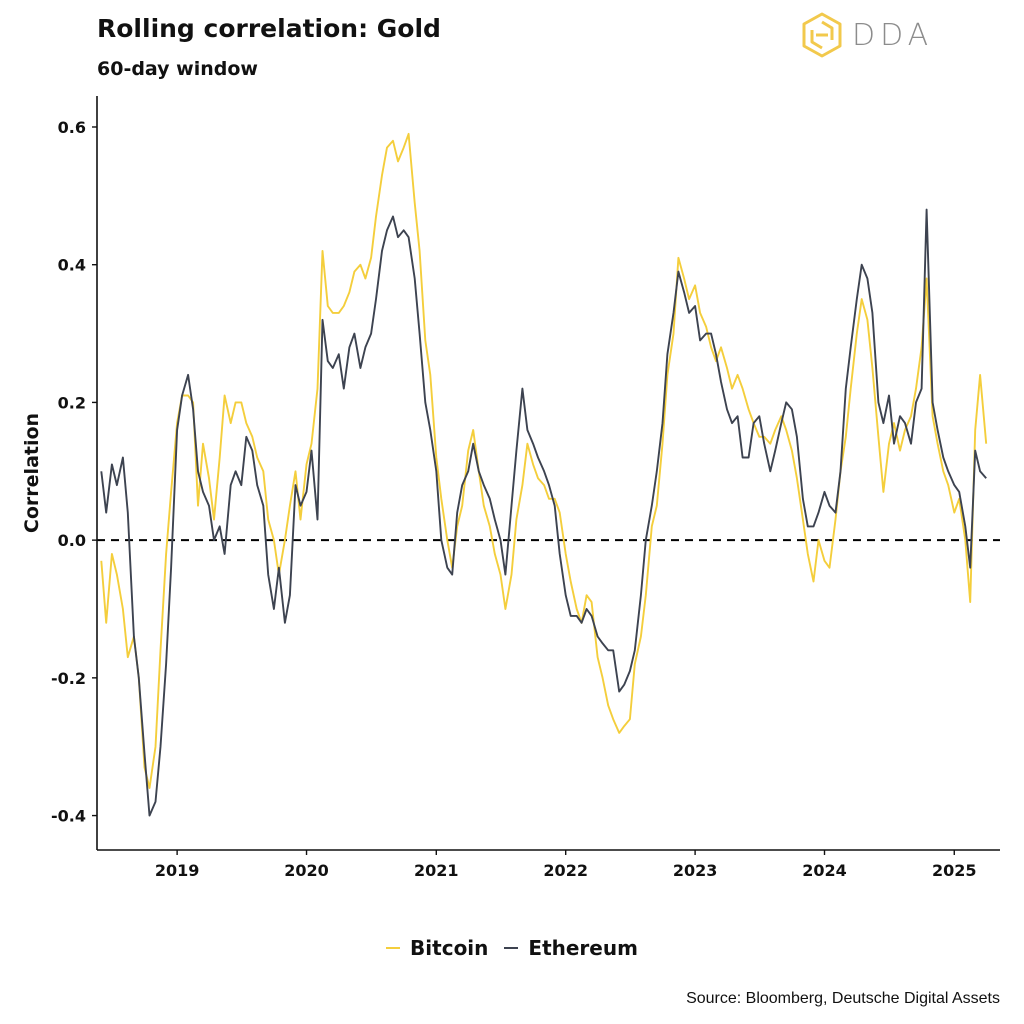  Describe the element at coordinates (824, 870) in the screenshot. I see `x-tick-label: 2024` at that location.